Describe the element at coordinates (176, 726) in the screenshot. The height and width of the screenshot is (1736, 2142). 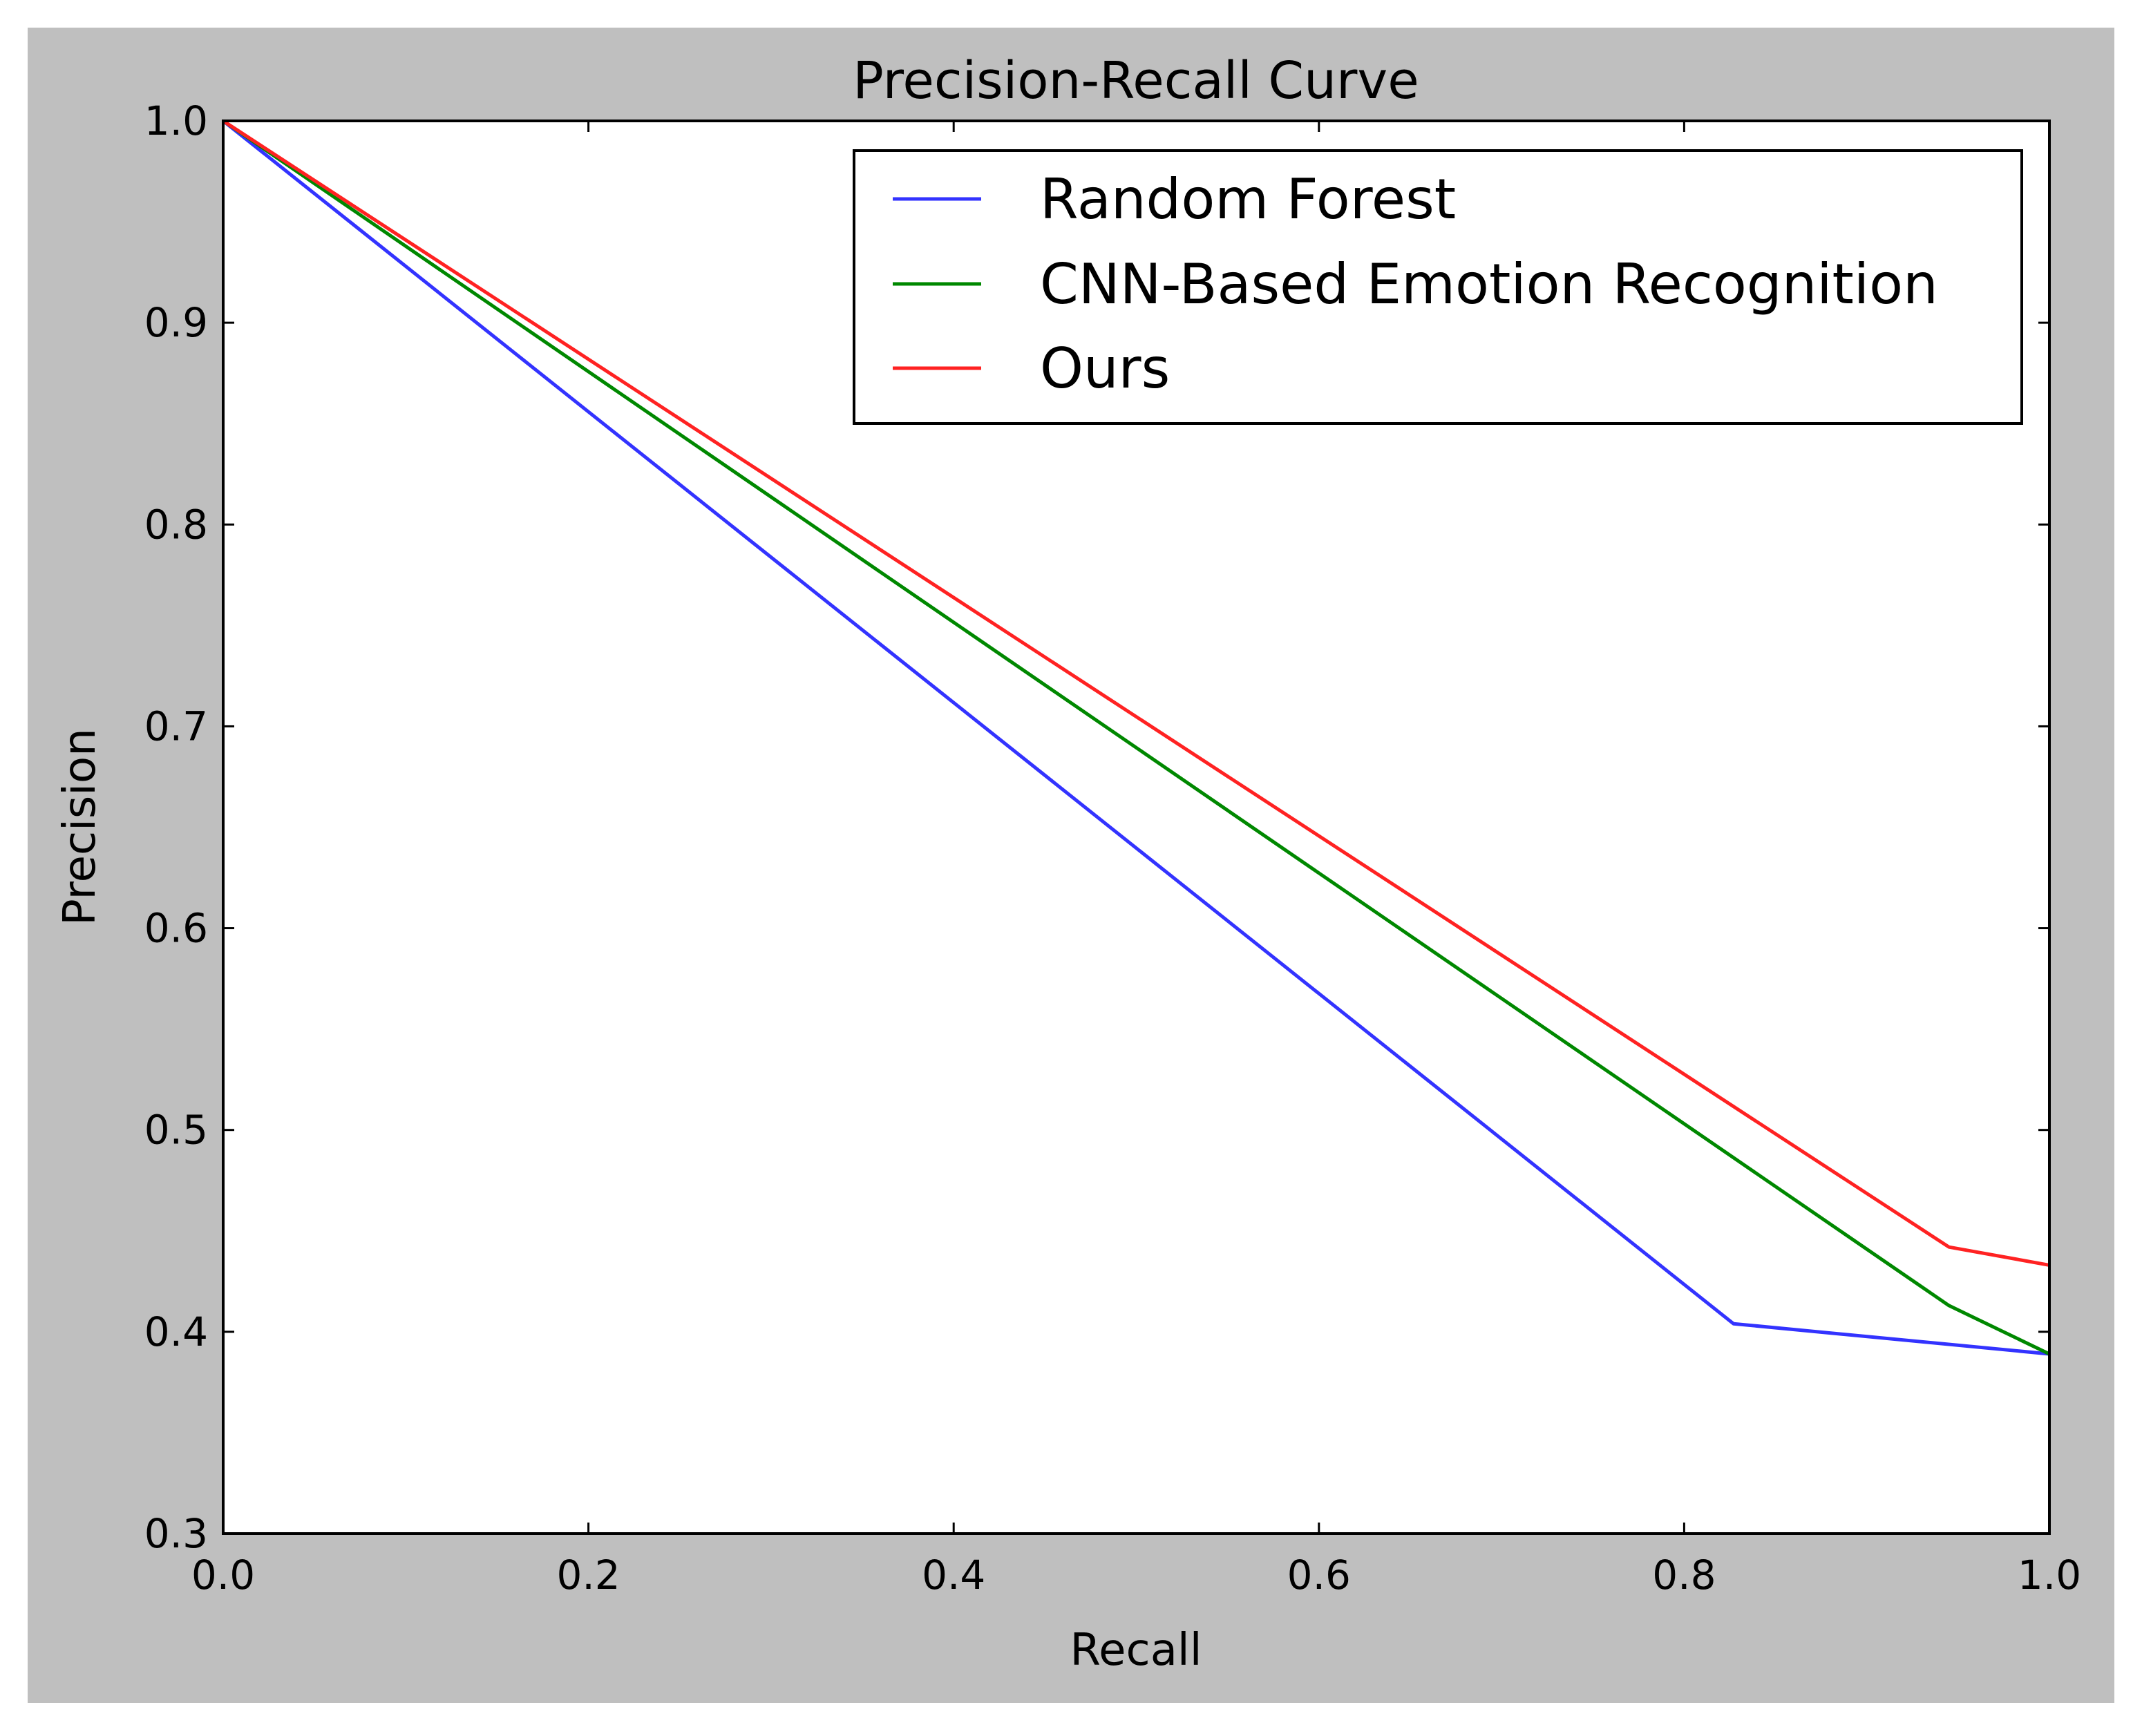
I see `y-tick-label-0-7: 0.7` at that location.